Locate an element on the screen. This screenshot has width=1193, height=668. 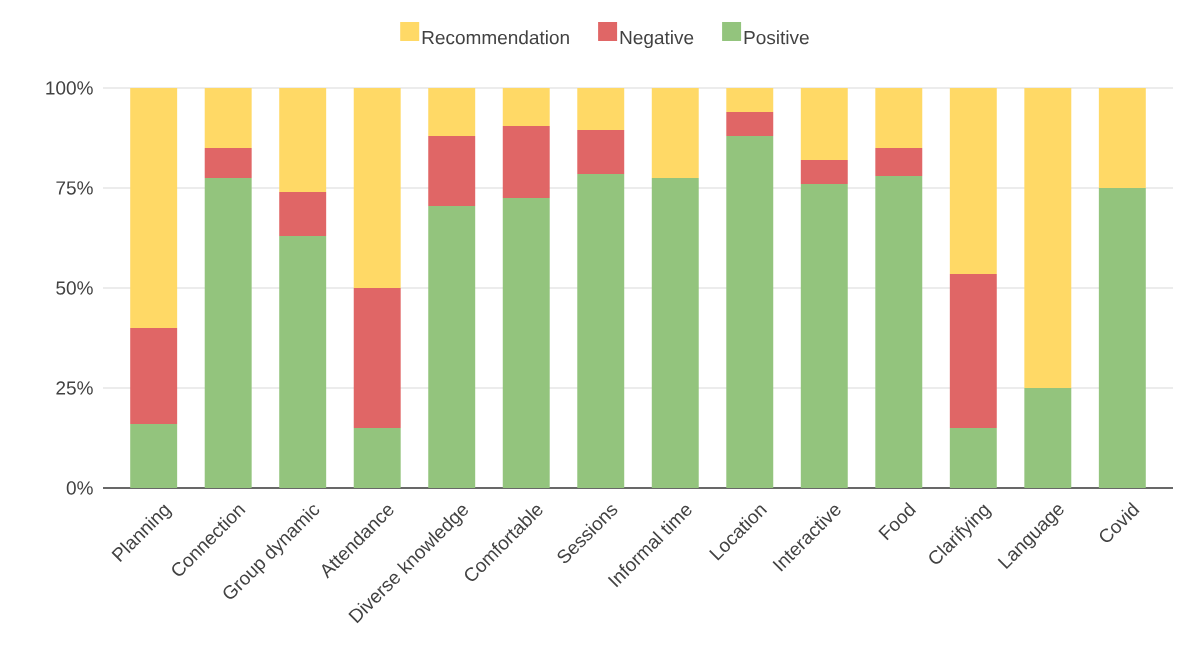
legend-label: Negative is located at coordinates (657, 39).